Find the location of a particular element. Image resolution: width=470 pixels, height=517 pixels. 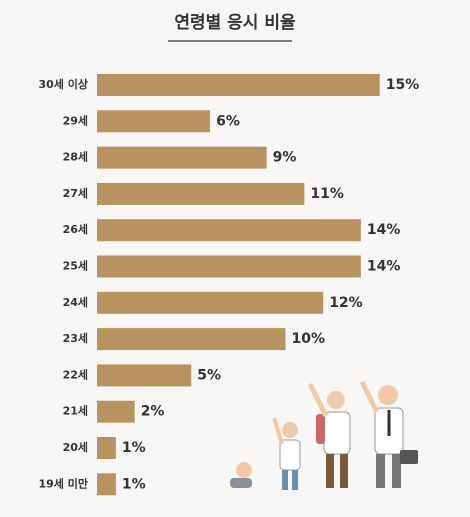

y-tick-label: 20세 is located at coordinates (75, 447).